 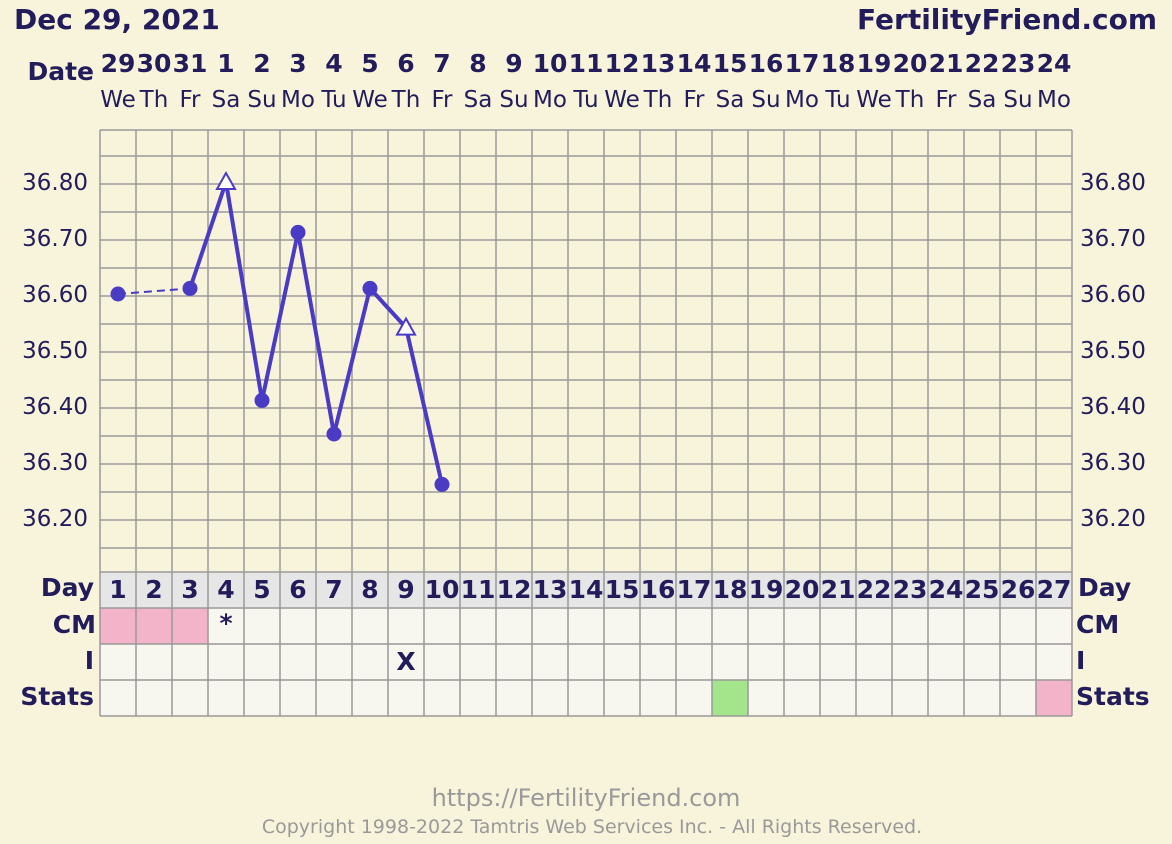 What do you see at coordinates (55, 183) in the screenshot?
I see `y-tick-label-left: 36.80` at bounding box center [55, 183].